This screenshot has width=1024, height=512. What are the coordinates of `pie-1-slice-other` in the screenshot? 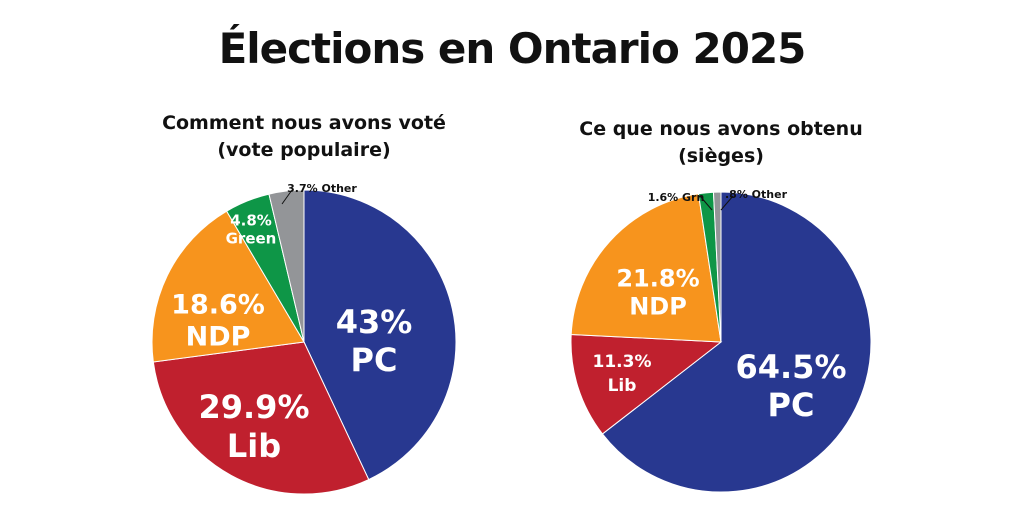 It's located at (286, 266).